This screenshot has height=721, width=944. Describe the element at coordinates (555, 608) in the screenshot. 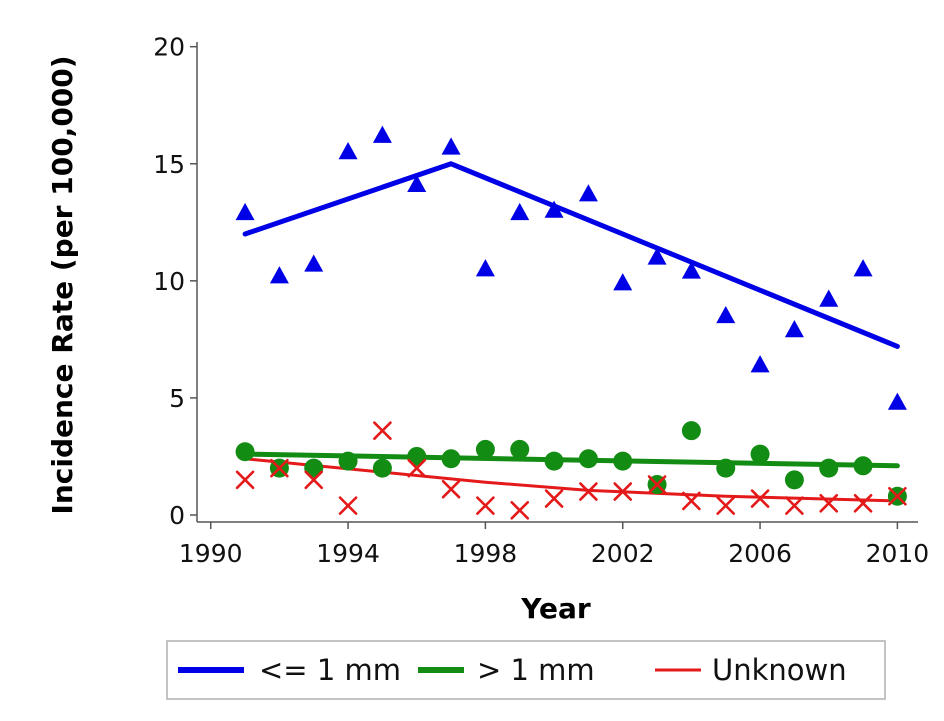

I see `x-axis-title: Year` at that location.